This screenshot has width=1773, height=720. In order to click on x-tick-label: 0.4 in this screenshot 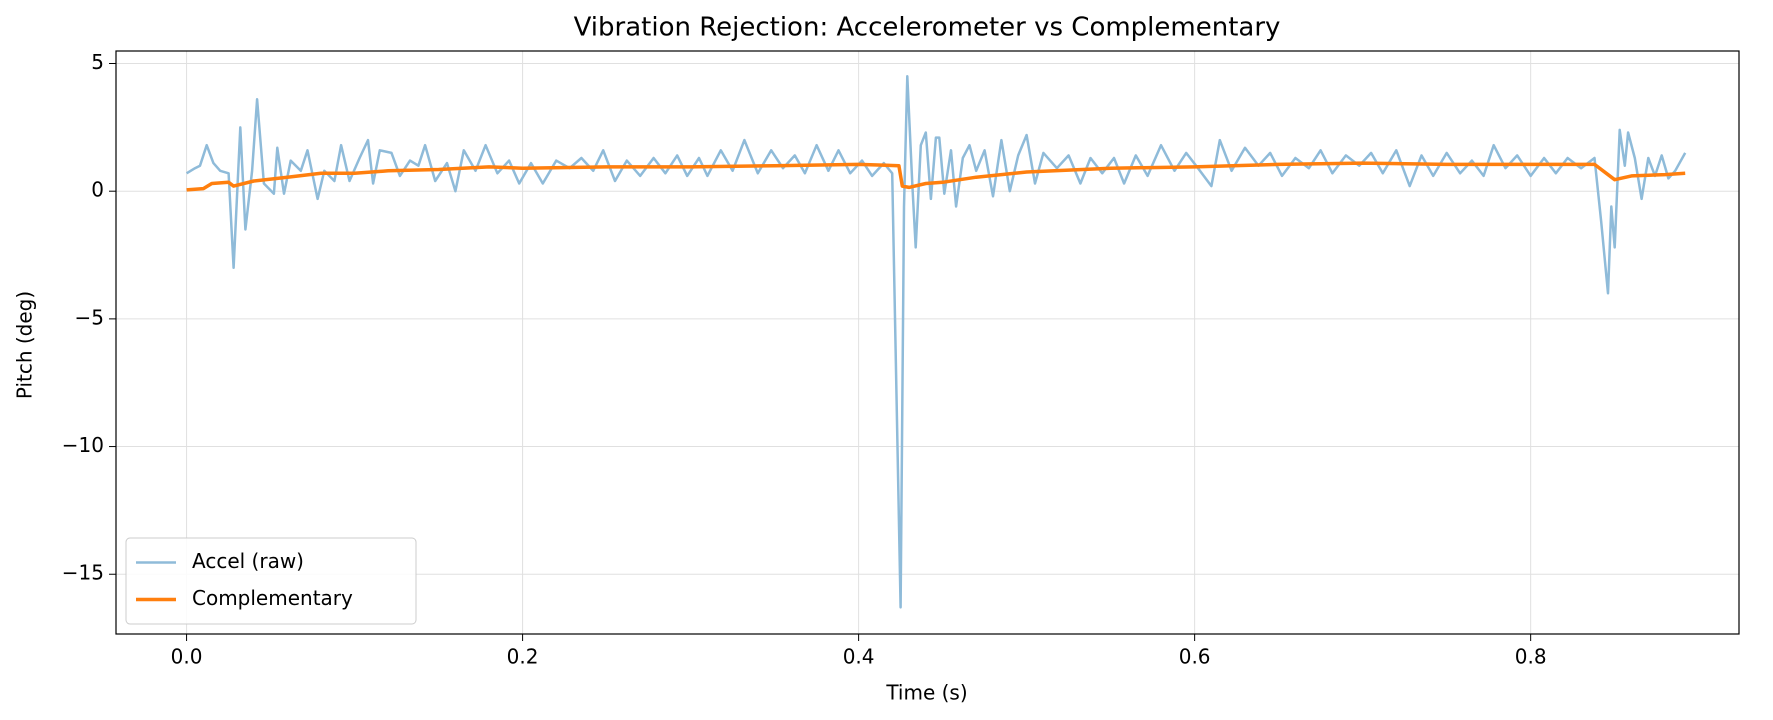, I will do `click(859, 657)`.